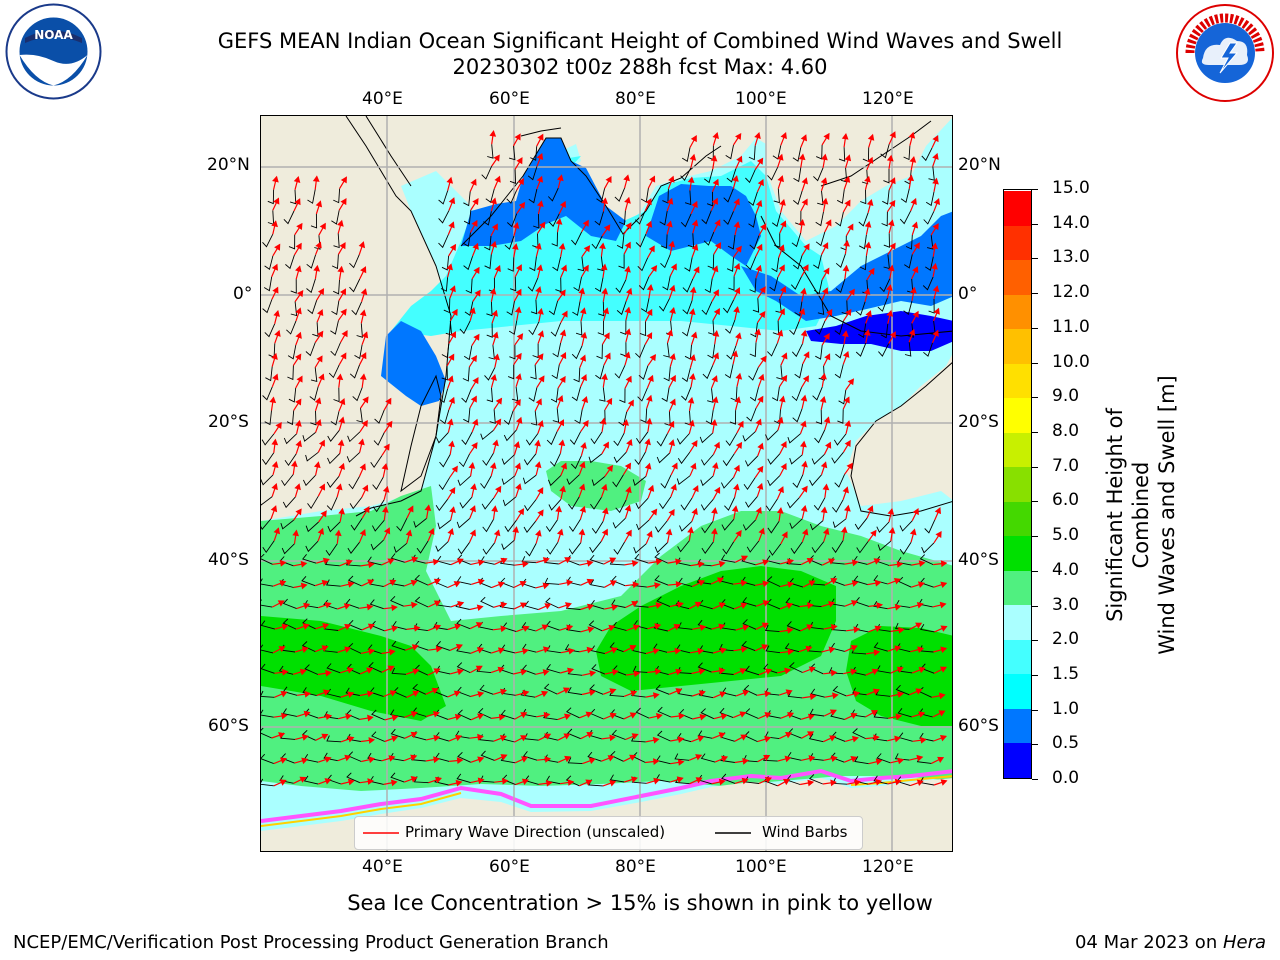 Image resolution: width=1280 pixels, height=960 pixels. I want to click on colorbar-tick-label: 14.0, so click(1071, 222).